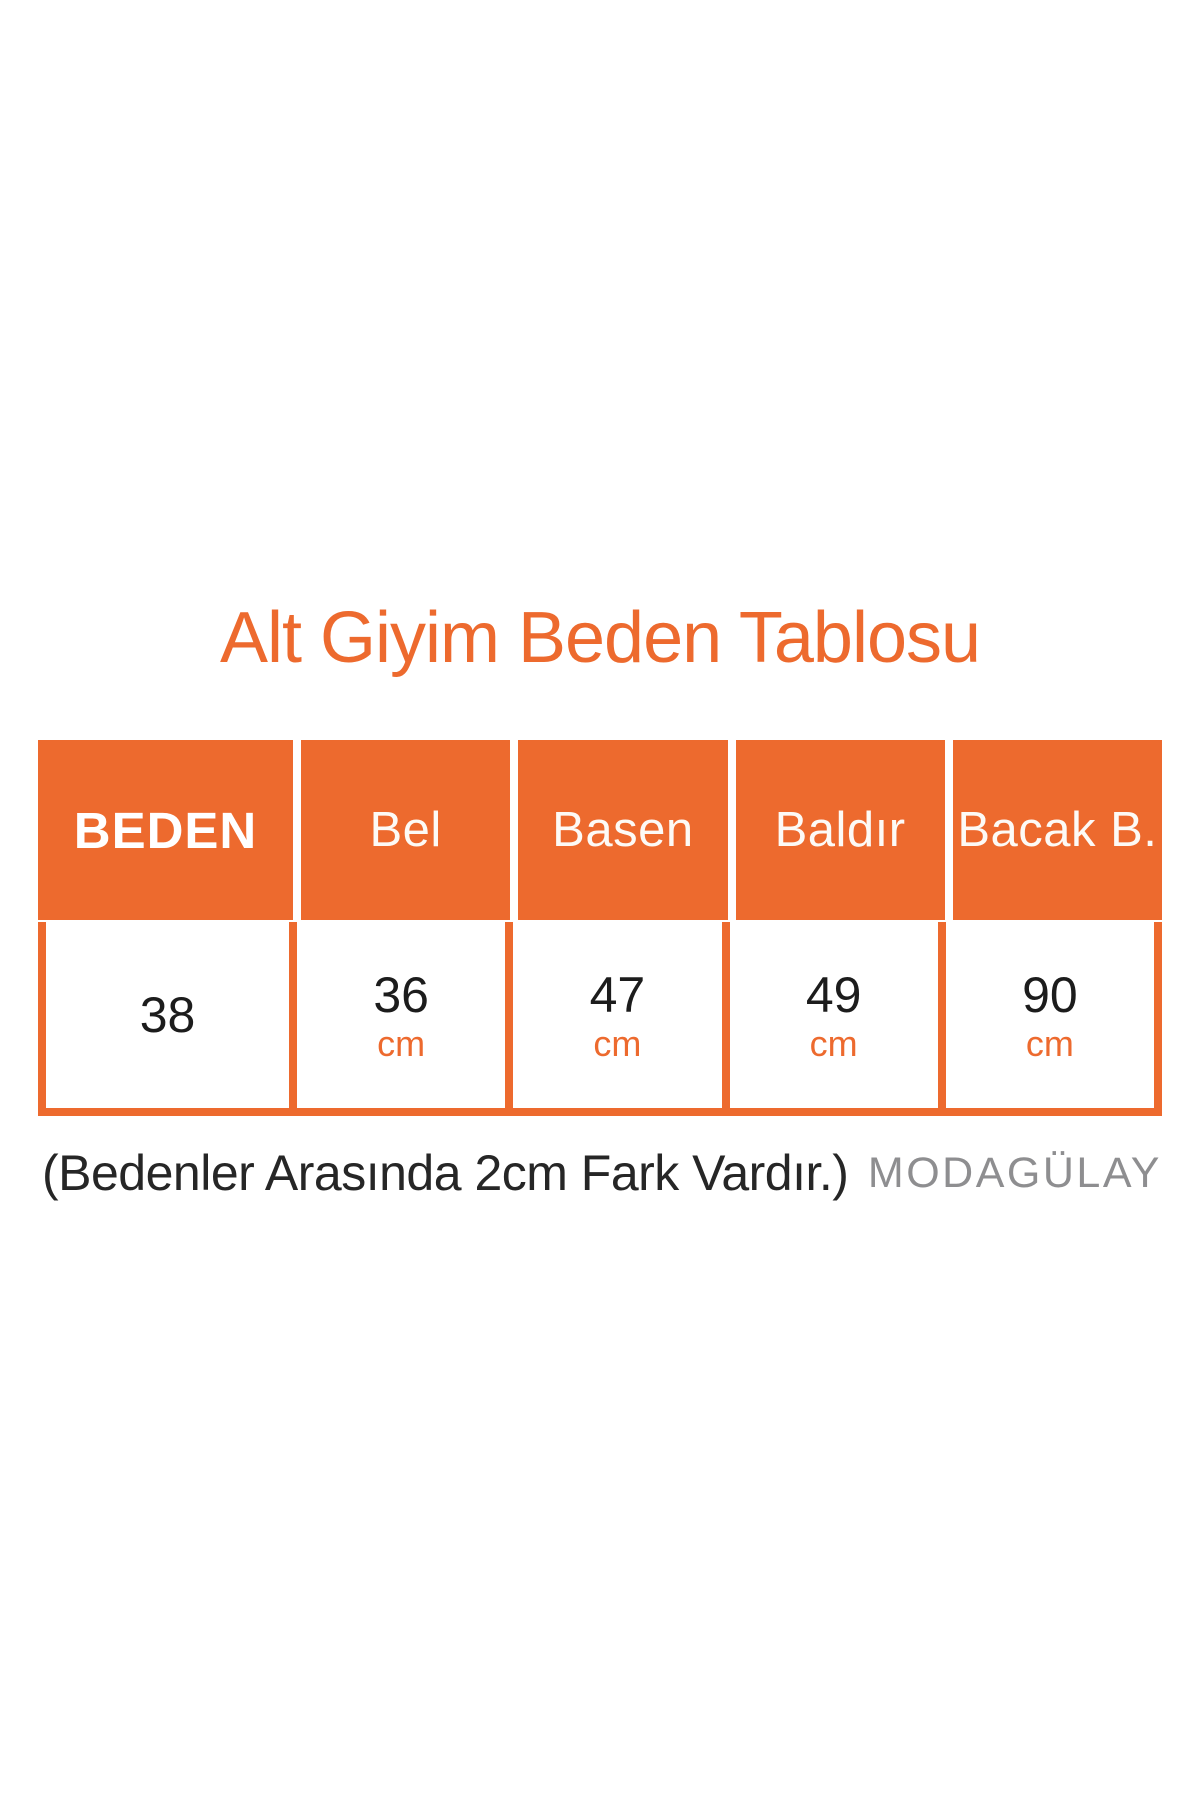 Image resolution: width=1200 pixels, height=1800 pixels. What do you see at coordinates (600, 638) in the screenshot?
I see `page-title: Alt Giyim Beden Tablosu` at bounding box center [600, 638].